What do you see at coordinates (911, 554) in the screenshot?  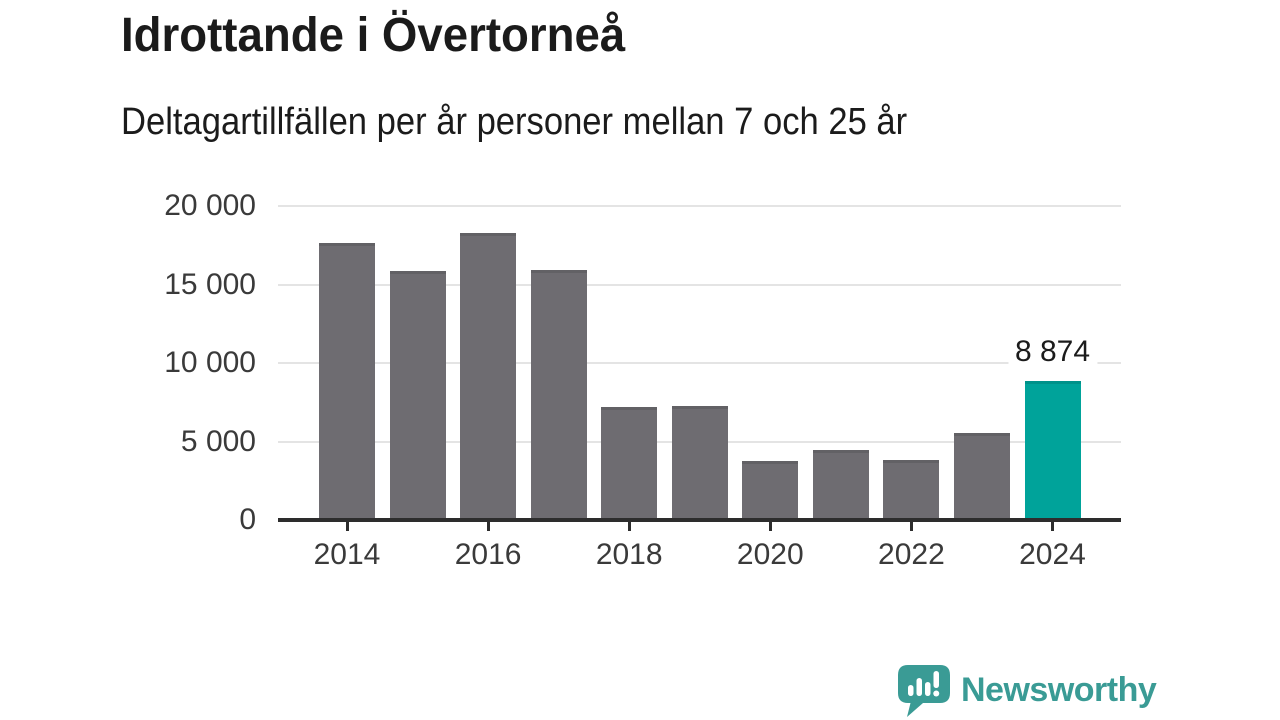 I see `x-tick-label-2022: 2022` at bounding box center [911, 554].